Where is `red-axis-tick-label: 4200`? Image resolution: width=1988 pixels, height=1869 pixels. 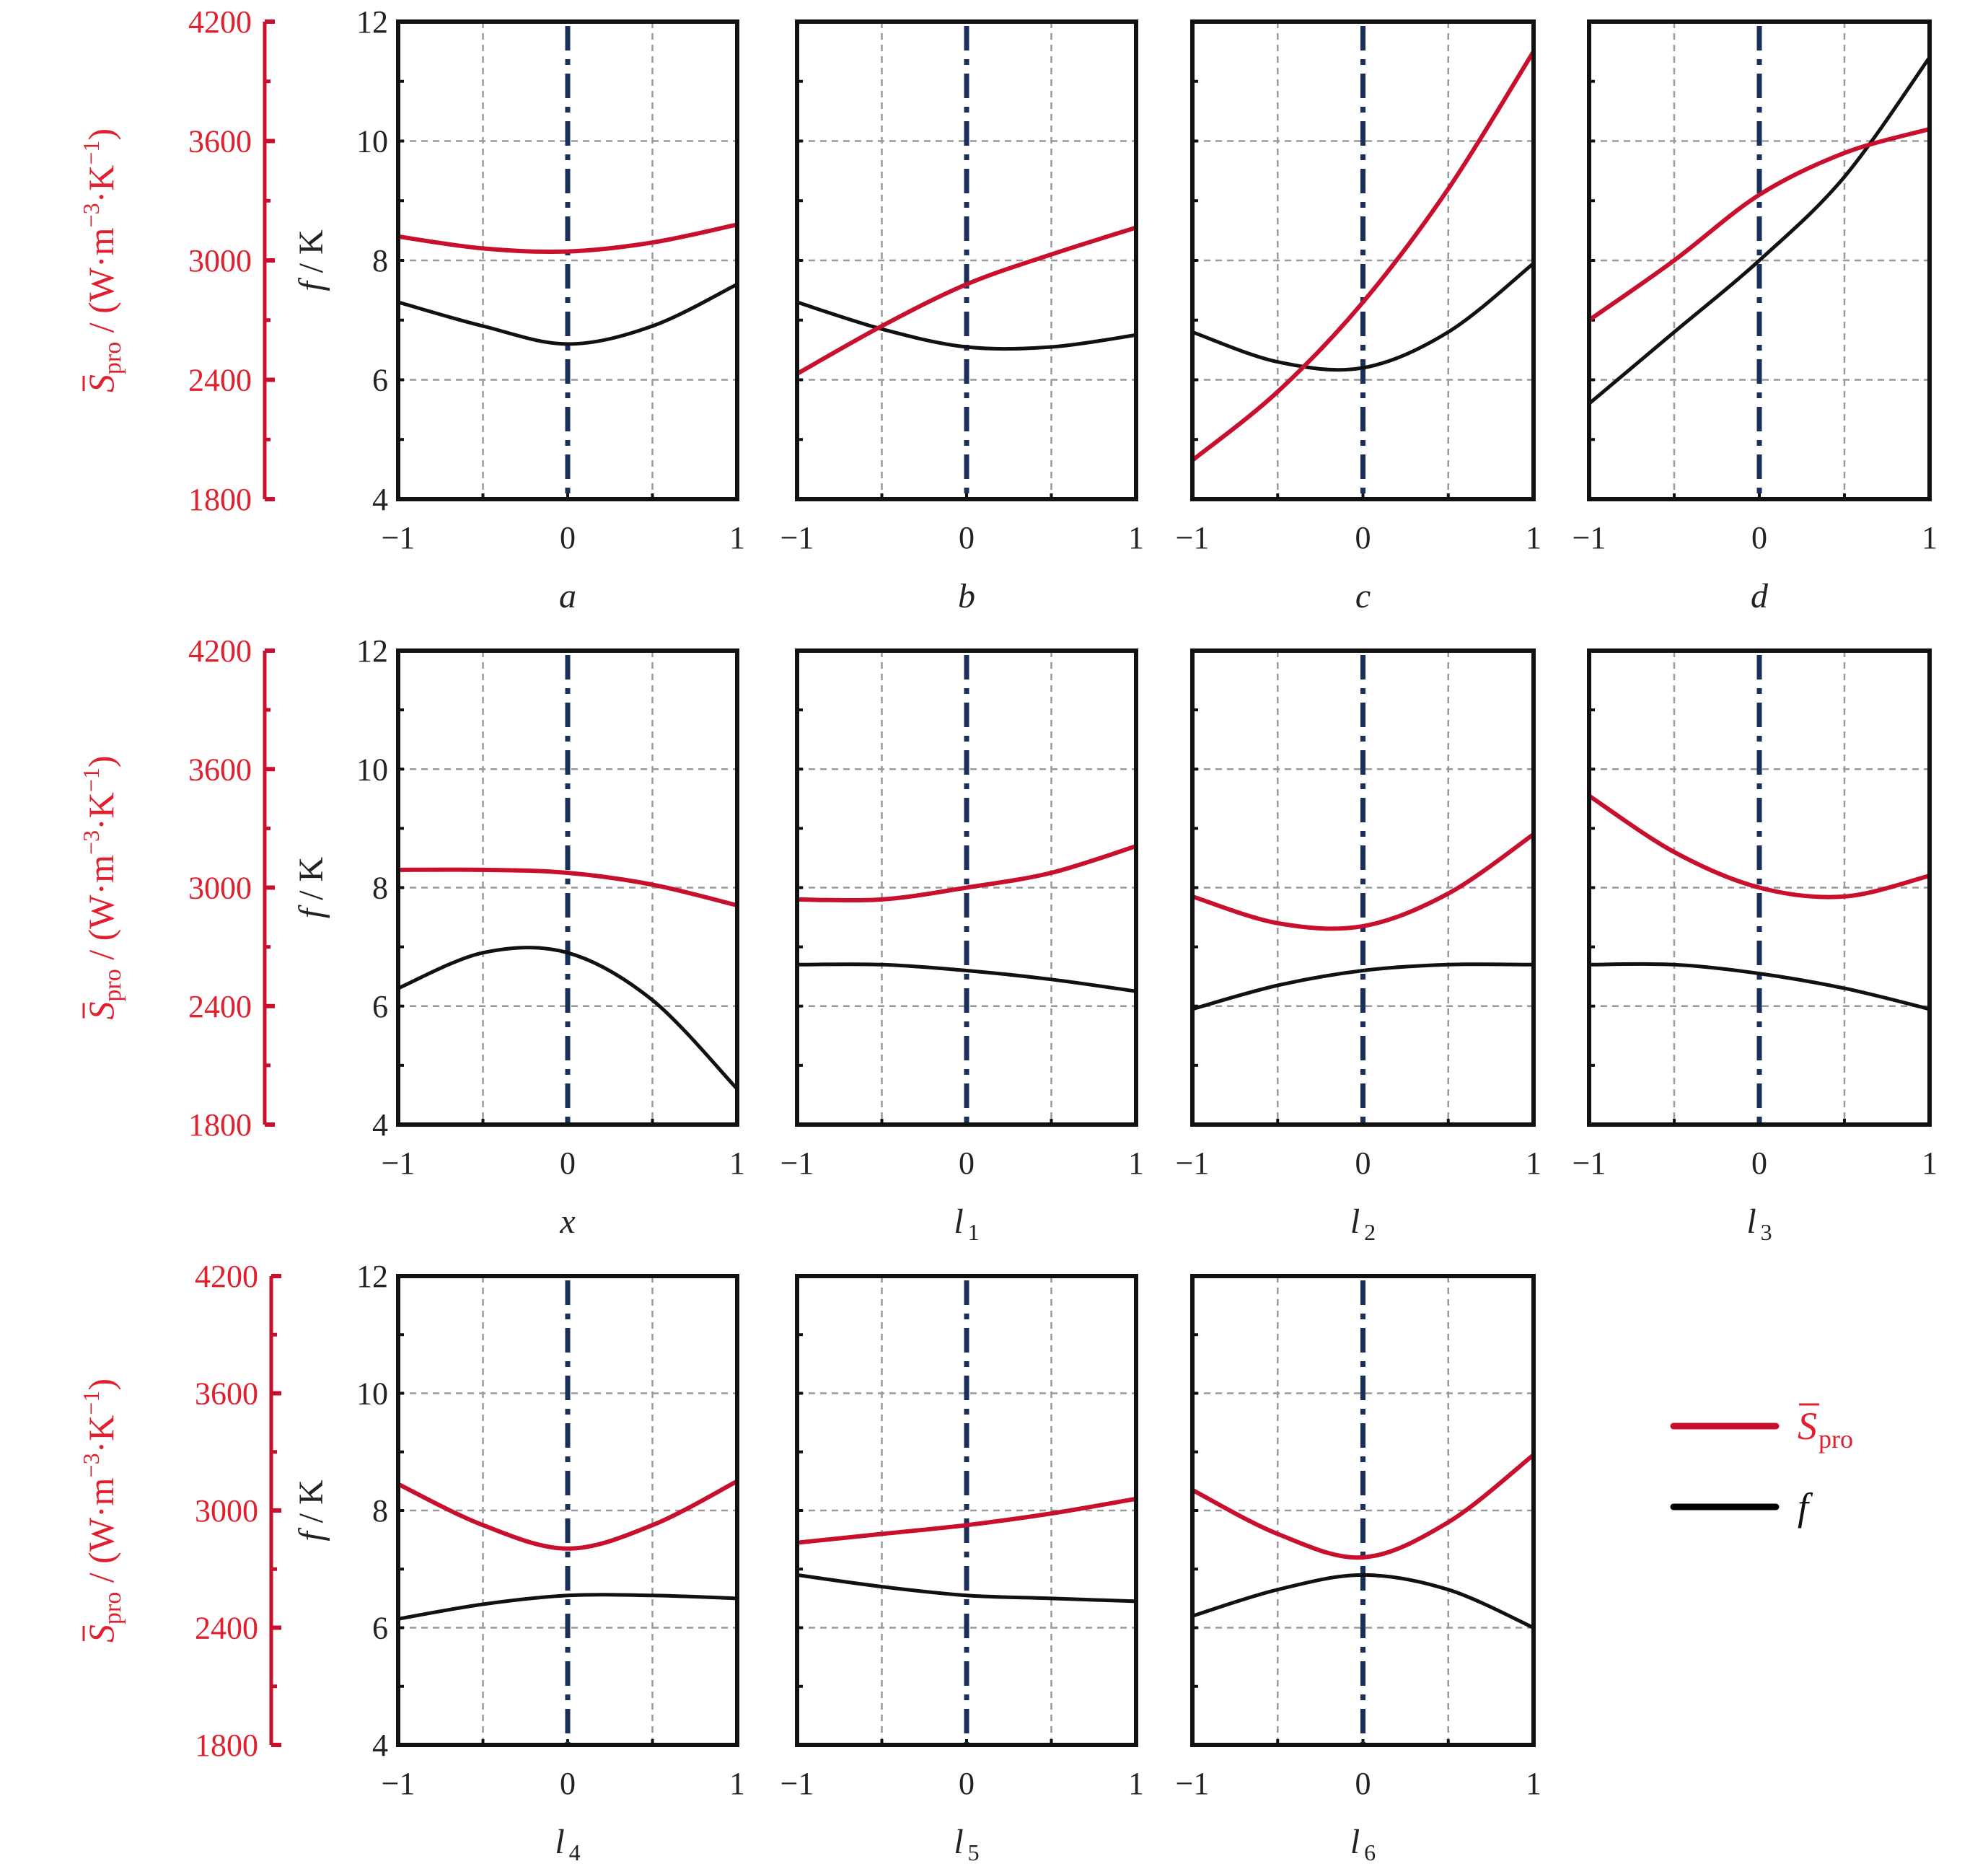 red-axis-tick-label: 4200 is located at coordinates (220, 651).